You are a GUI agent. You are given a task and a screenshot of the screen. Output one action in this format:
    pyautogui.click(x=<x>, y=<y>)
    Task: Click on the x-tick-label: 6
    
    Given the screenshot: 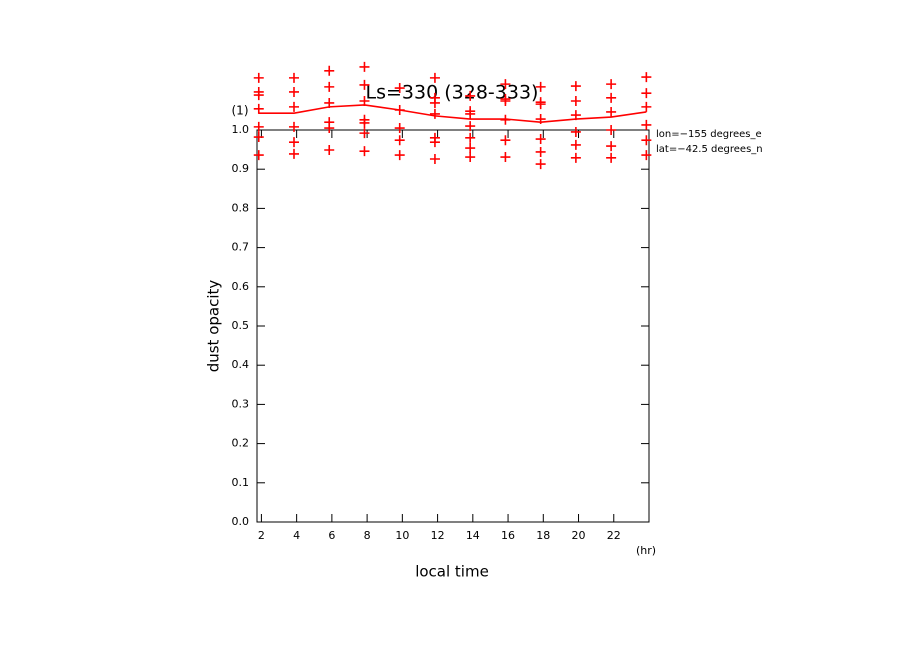 What is the action you would take?
    pyautogui.click(x=331, y=535)
    